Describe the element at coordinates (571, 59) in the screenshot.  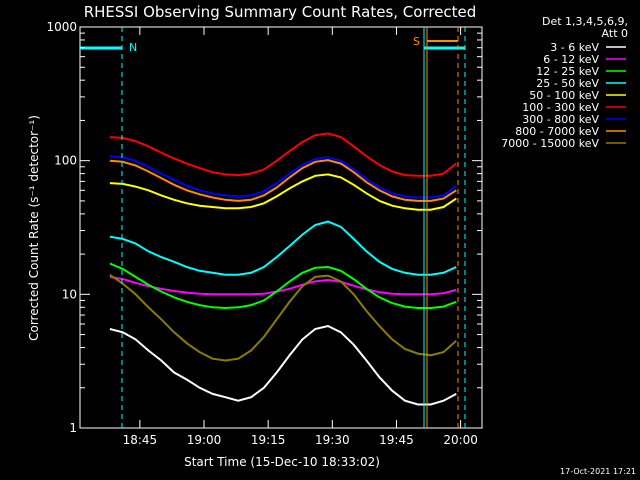
I see `legend-label: 6 - 12 keV` at that location.